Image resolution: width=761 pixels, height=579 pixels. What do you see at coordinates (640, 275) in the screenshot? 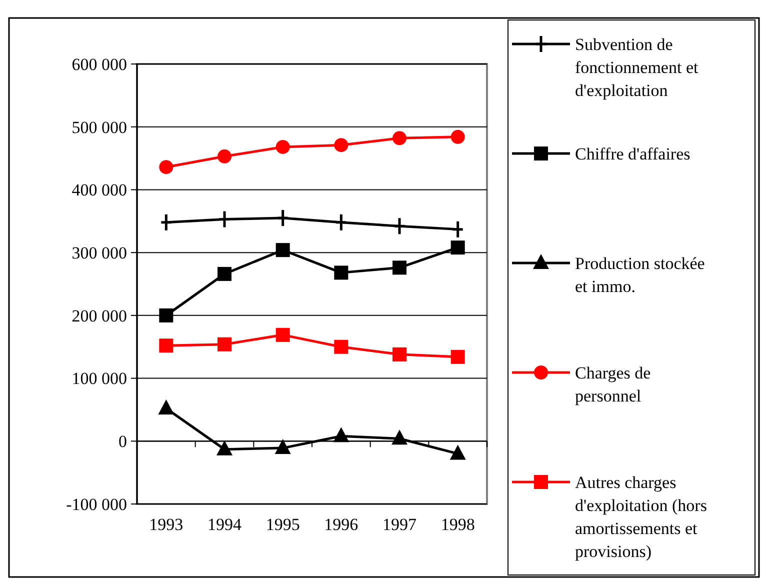
I see `legend-label: Production stockée et immo.` at bounding box center [640, 275].